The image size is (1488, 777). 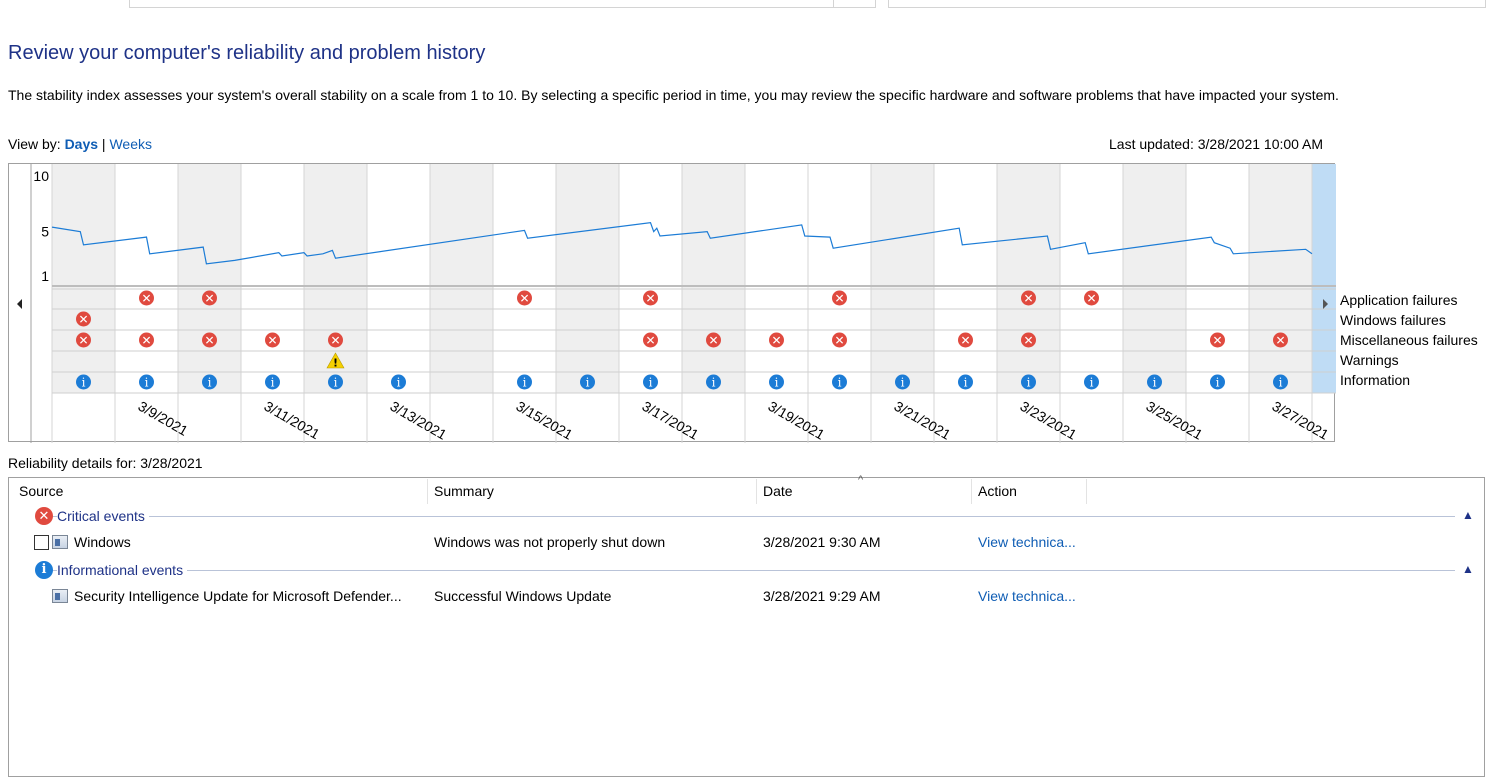 What do you see at coordinates (1325, 304) in the screenshot?
I see `scroll-right-arrow-icon` at bounding box center [1325, 304].